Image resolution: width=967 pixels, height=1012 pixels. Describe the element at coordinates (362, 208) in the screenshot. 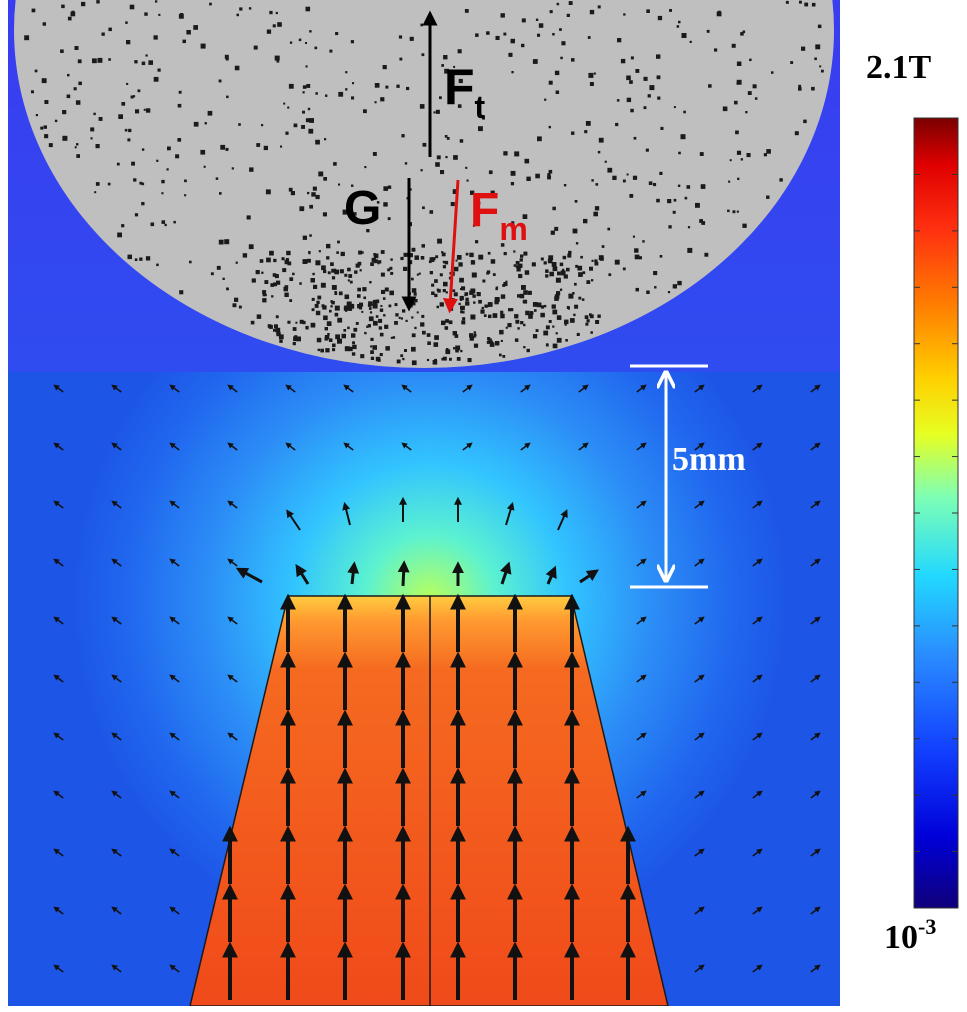

I see `g-label: G` at that location.